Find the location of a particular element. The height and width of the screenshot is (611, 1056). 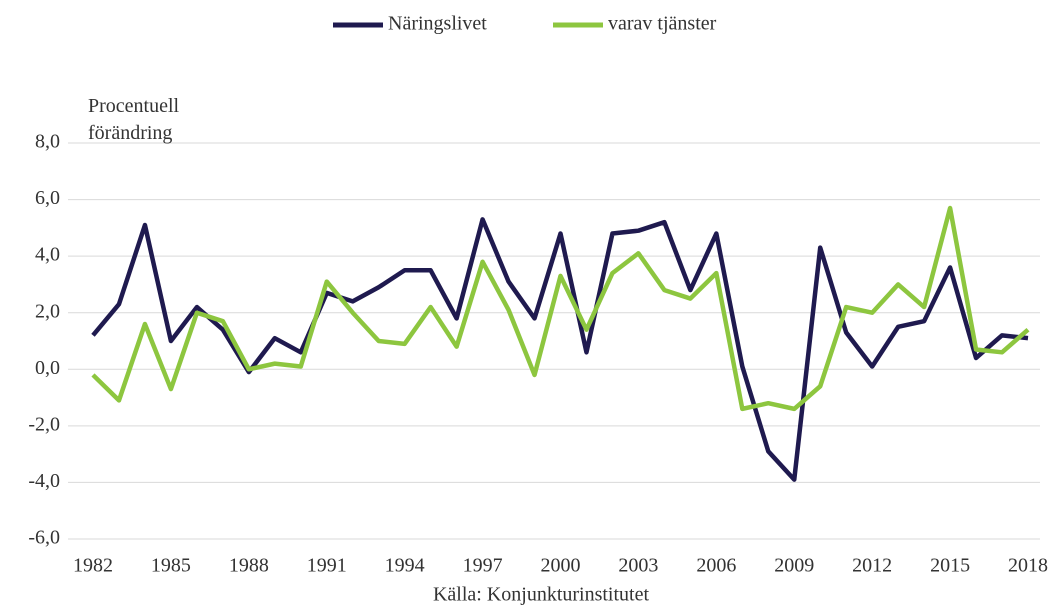

x-tick-label: 1997 is located at coordinates (483, 566).